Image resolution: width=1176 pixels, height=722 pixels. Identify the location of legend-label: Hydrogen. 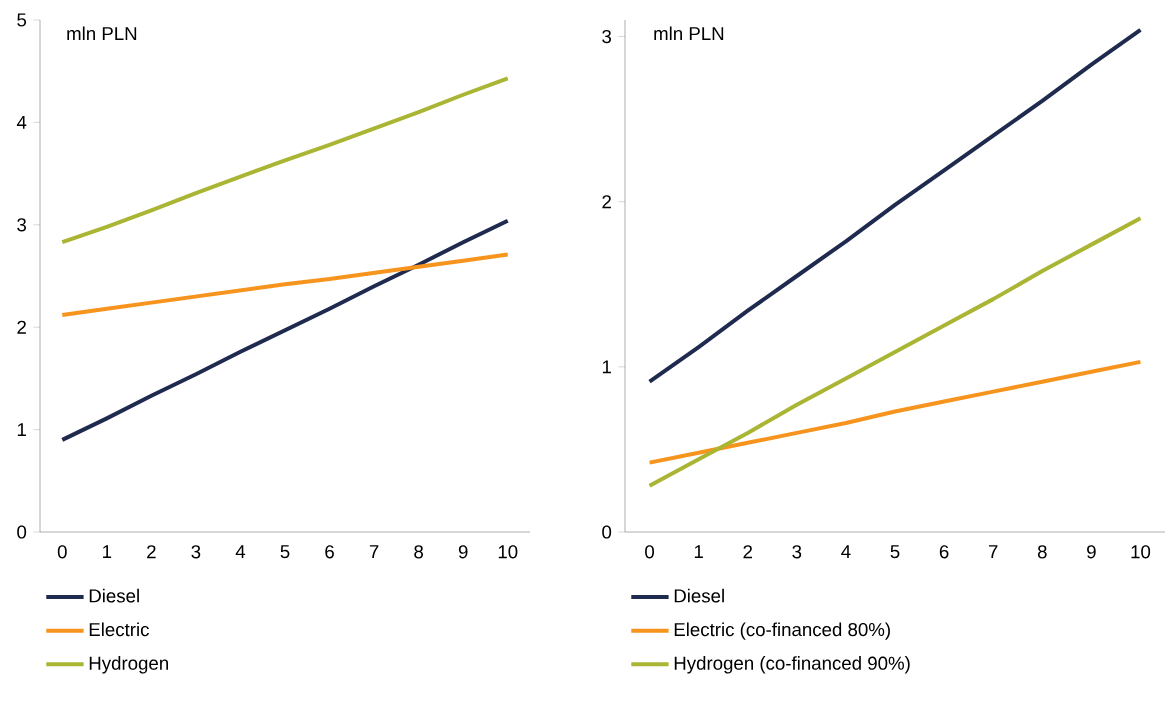
(128, 665).